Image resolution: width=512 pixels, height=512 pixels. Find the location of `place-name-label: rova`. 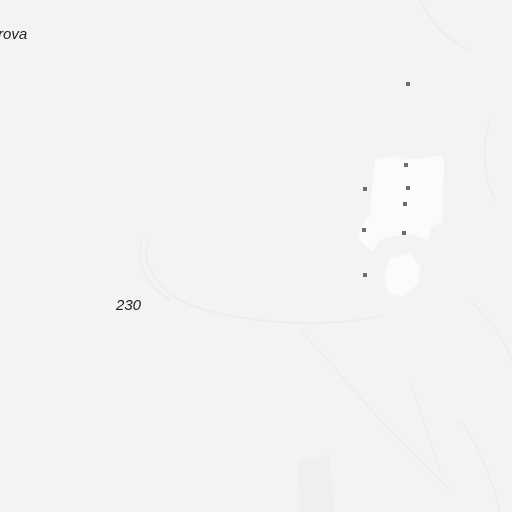

place-name-label: rova is located at coordinates (14, 34).